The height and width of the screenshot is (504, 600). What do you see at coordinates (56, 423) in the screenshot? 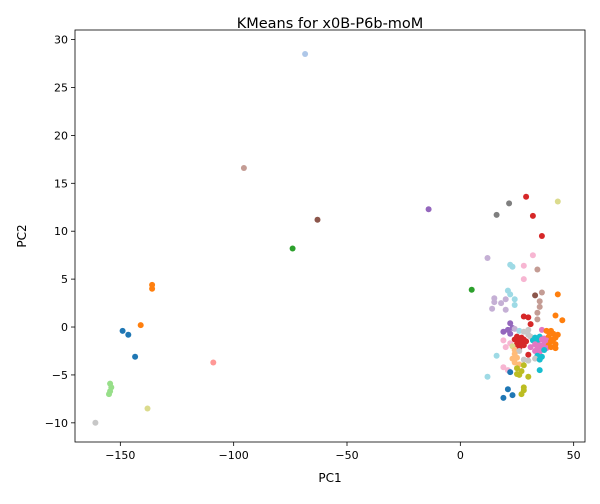
I see `y-tick-label: −10` at bounding box center [56, 423].